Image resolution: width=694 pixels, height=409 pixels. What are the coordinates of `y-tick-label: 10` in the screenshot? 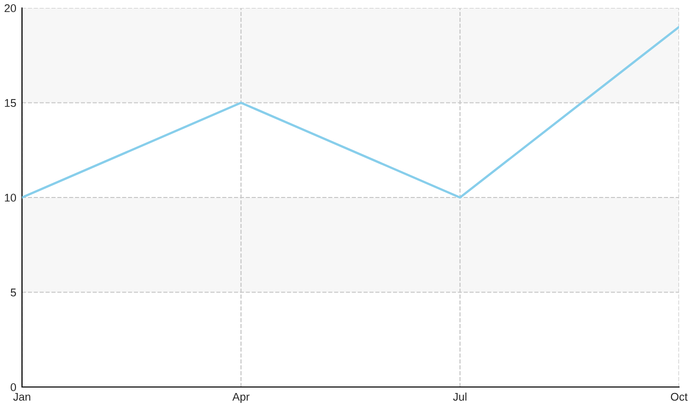 It's located at (10, 198).